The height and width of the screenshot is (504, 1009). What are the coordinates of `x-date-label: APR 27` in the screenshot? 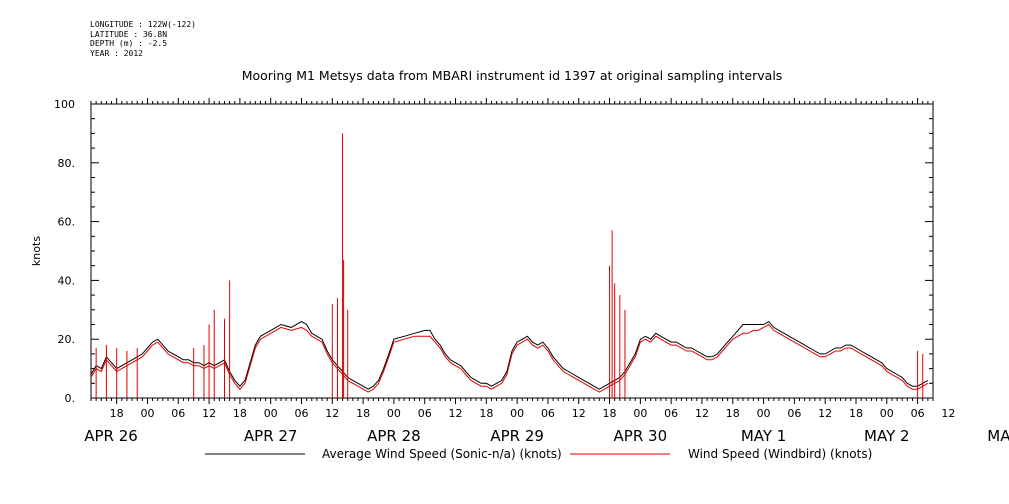 It's located at (271, 436).